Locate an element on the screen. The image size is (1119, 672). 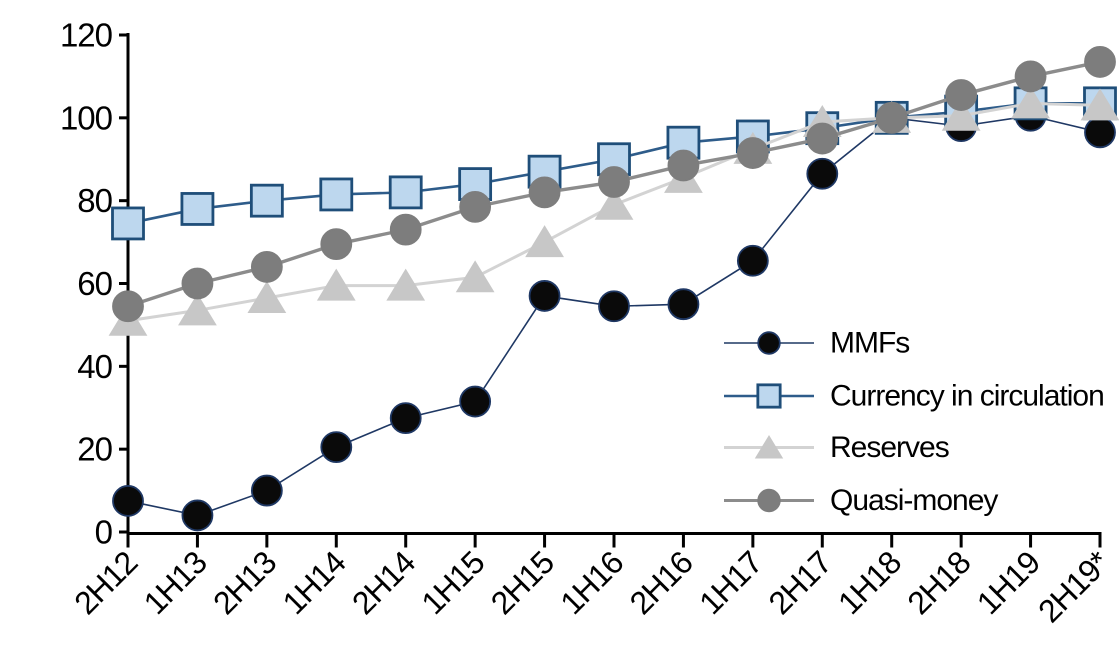
legend-label: Currency in circulation is located at coordinates (967, 396).